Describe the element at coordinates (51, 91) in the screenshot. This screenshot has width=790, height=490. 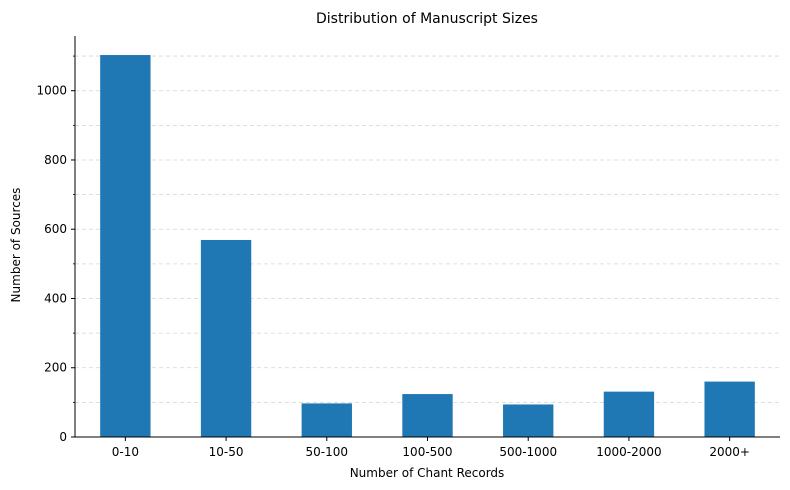
I see `y-tick-label: 1000` at that location.